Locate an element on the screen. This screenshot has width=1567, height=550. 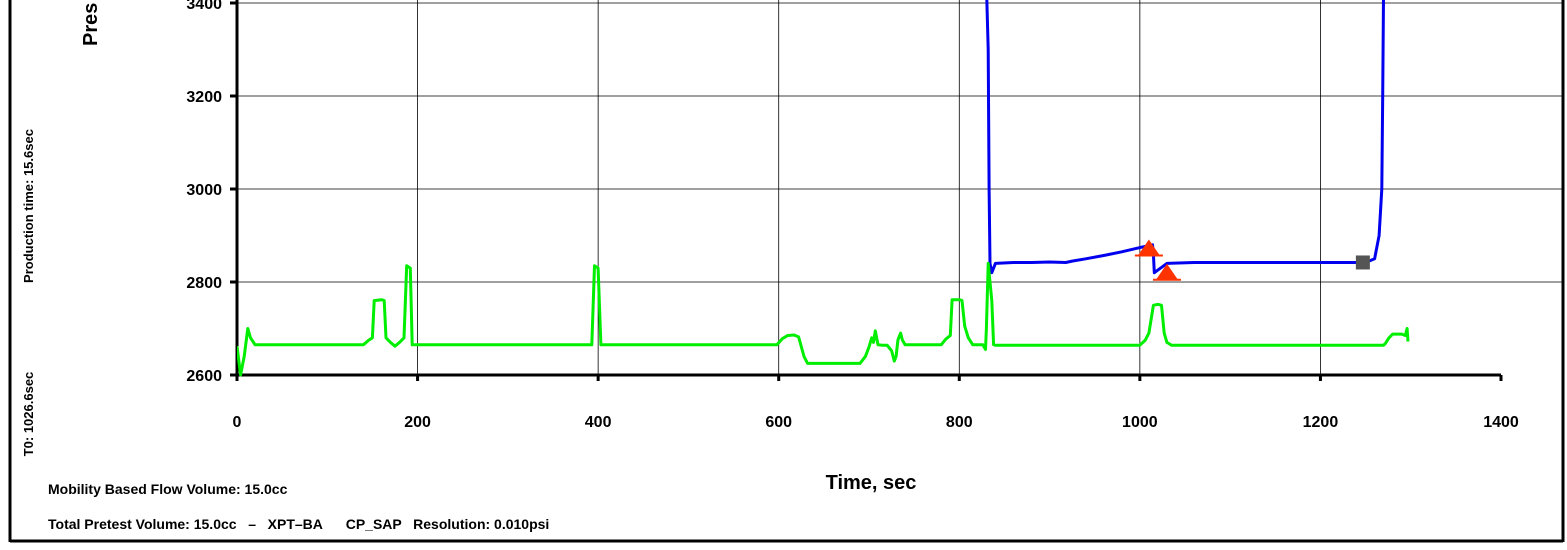
square-marker is located at coordinates (1362, 262).